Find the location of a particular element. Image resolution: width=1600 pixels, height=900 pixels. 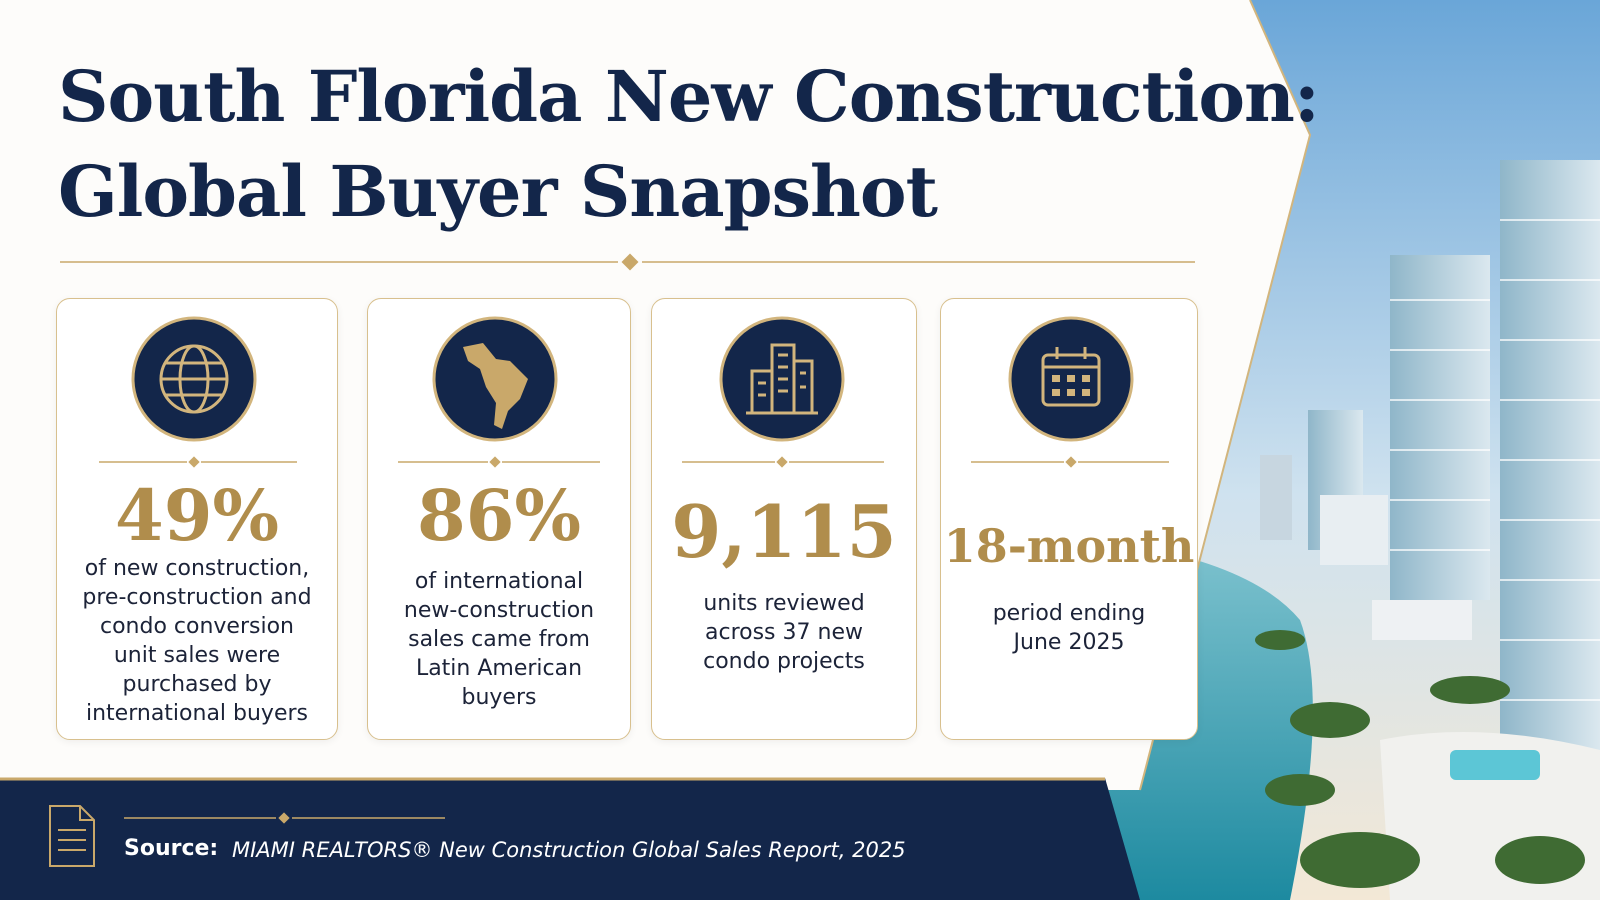

title-line: Global Buyer Snapshot is located at coordinates (498, 191).